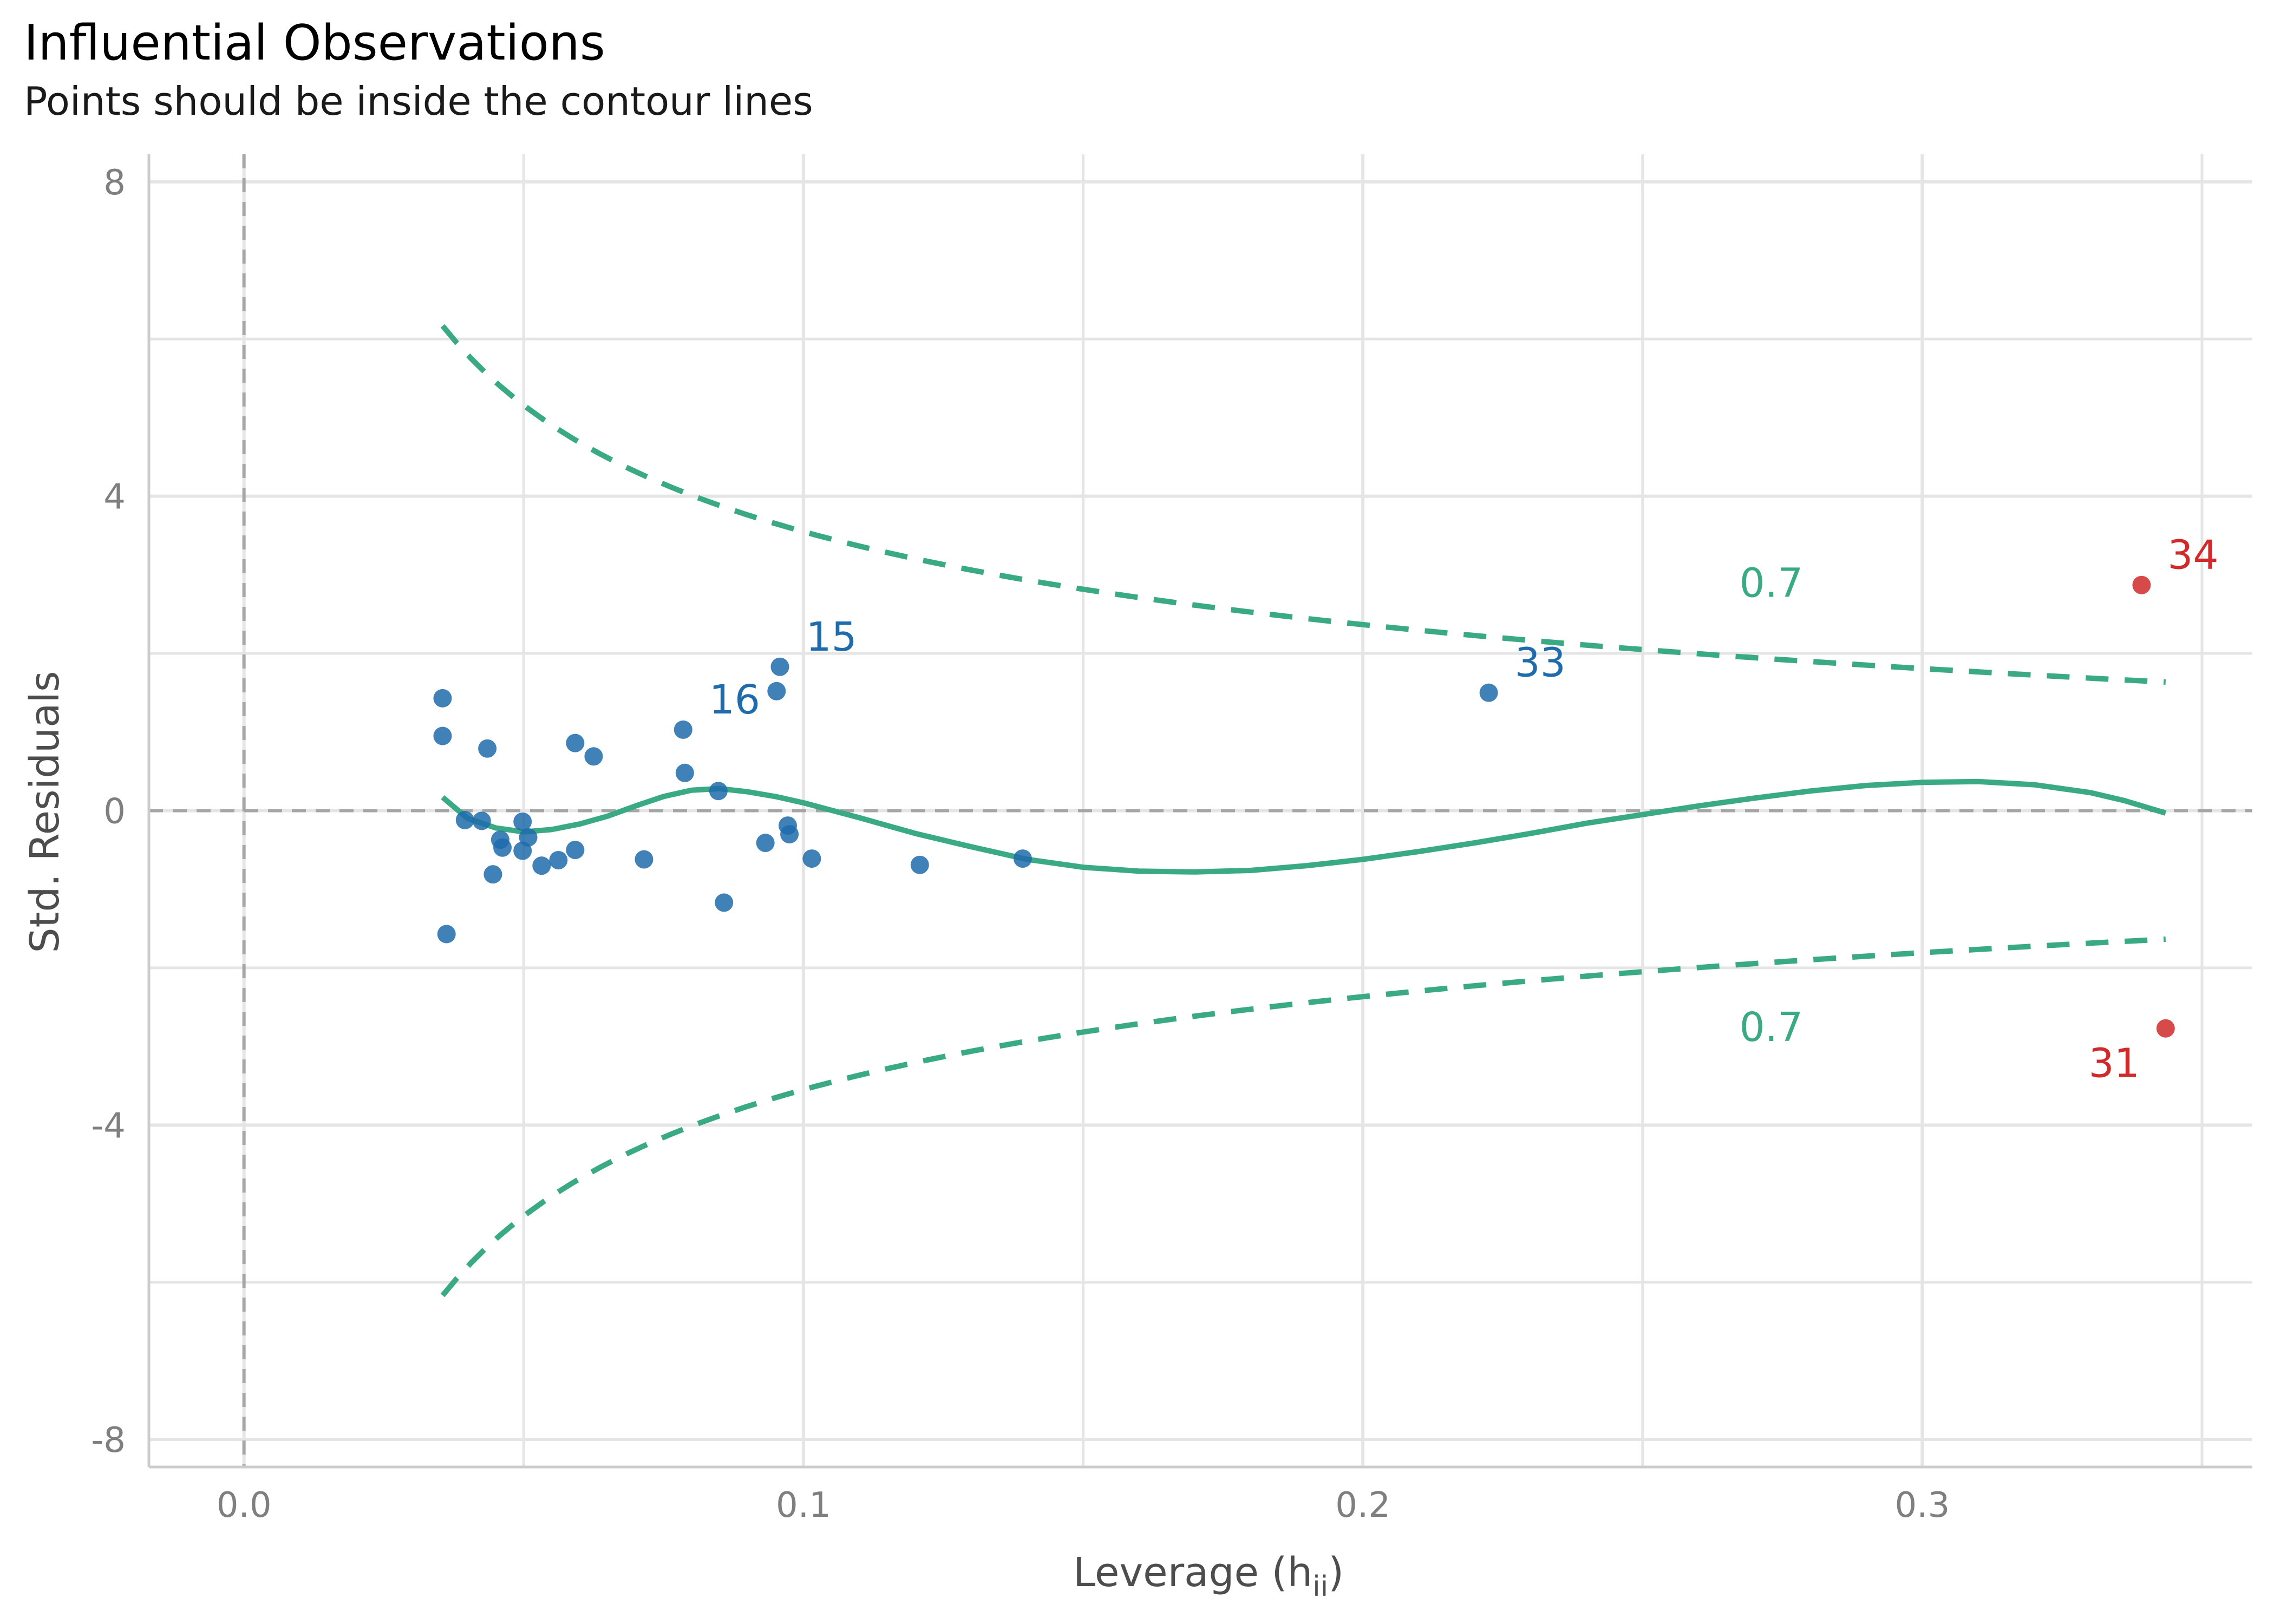 This screenshot has width=2274, height=1624. Describe the element at coordinates (1922, 1505) in the screenshot. I see `x-tick-label: 0.3` at that location.